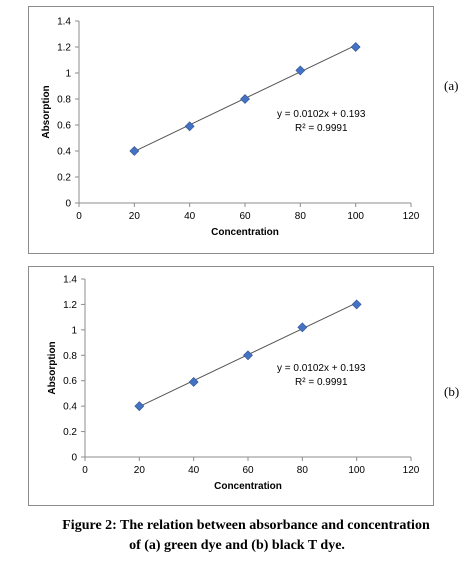 The width and height of the screenshot is (474, 563). What do you see at coordinates (451, 85) in the screenshot?
I see `panel-label-a: (a)` at bounding box center [451, 85].